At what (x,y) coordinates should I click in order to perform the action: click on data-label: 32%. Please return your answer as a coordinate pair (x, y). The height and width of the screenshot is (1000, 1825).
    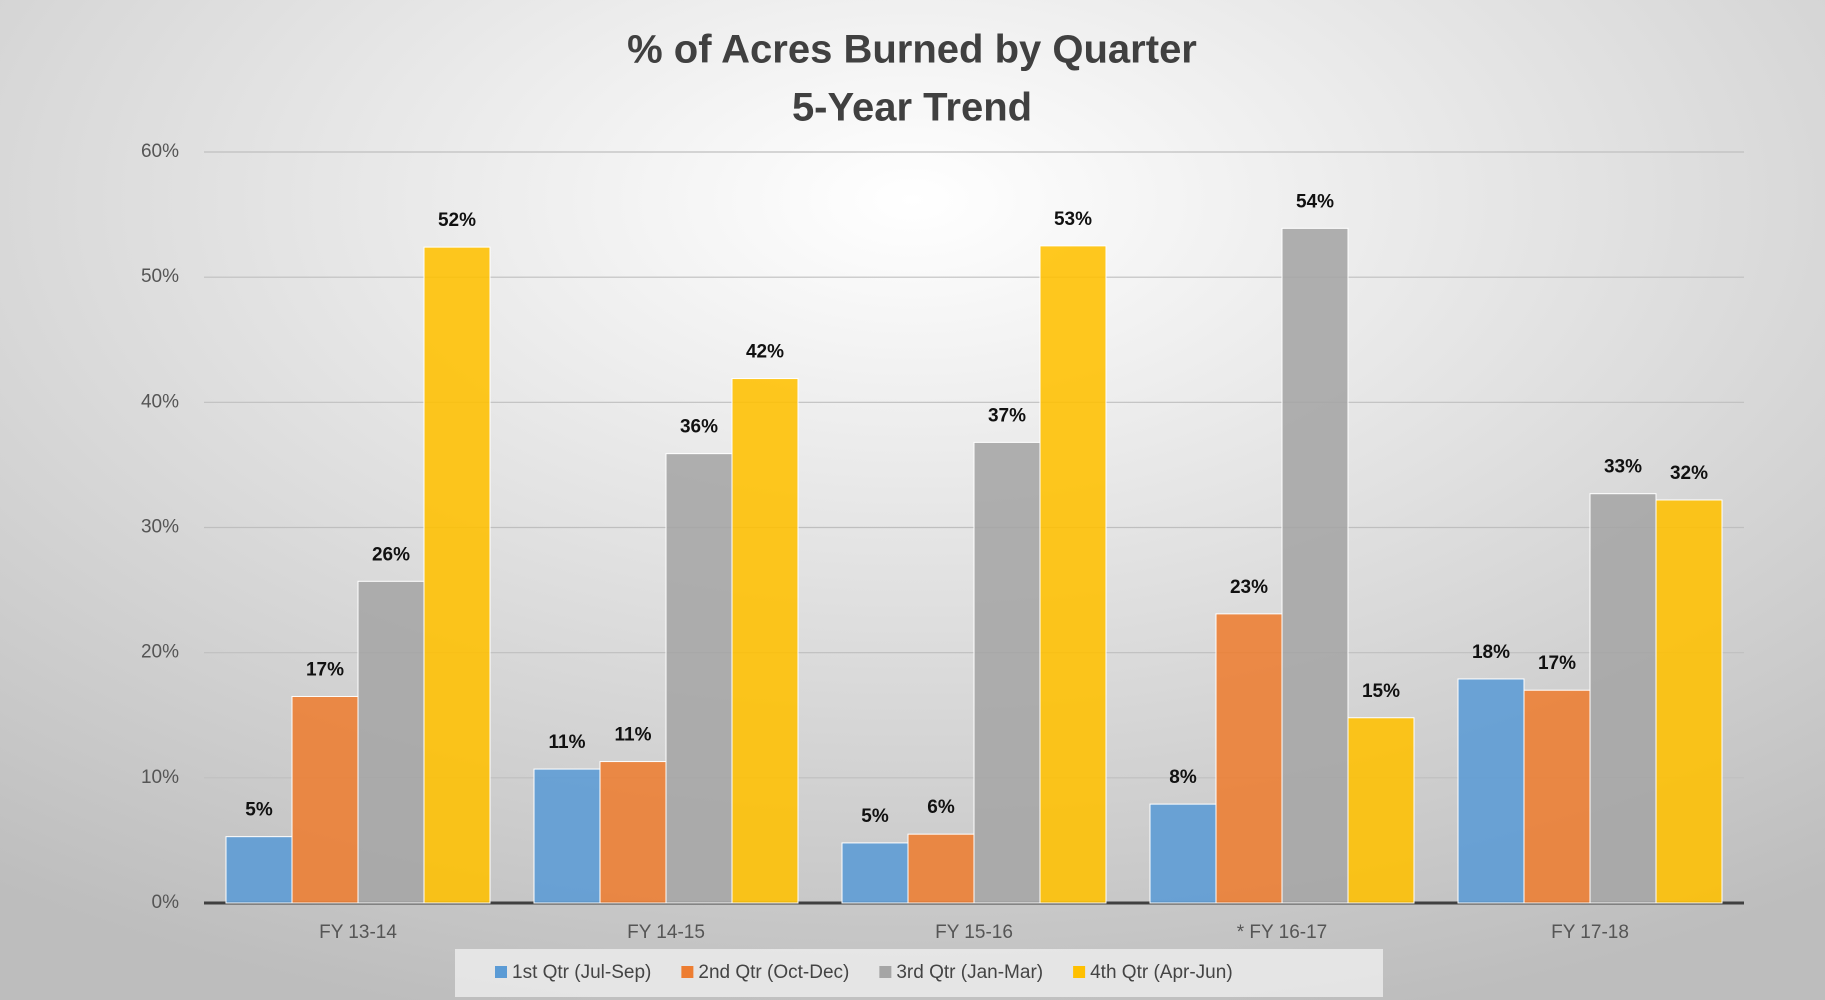
    Looking at the image, I should click on (1689, 473).